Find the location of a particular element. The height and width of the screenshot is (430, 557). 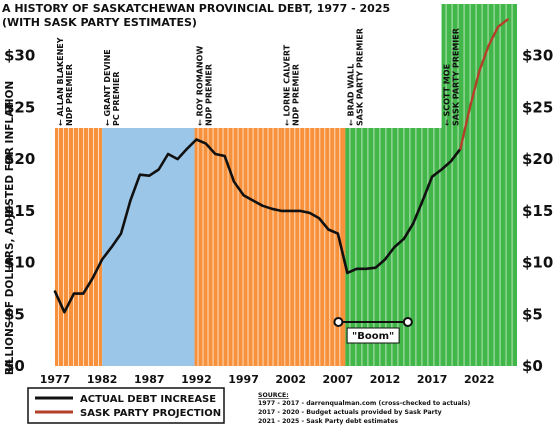

legend-box is located at coordinates (126, 405).